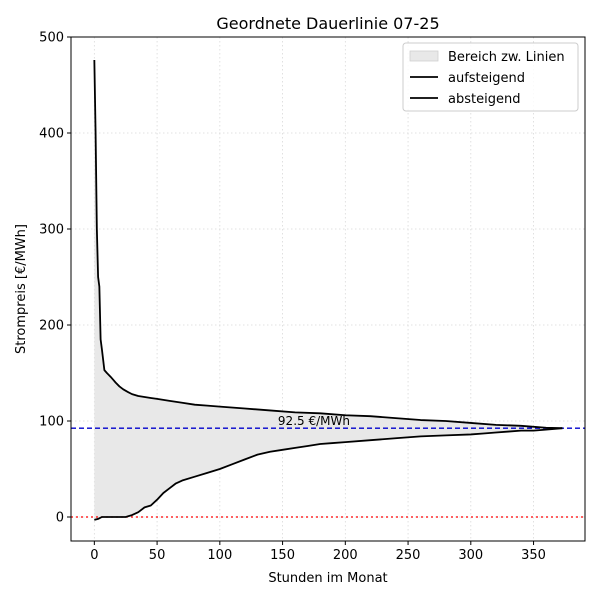 This screenshot has width=600, height=600. What do you see at coordinates (51, 134) in the screenshot?
I see `y-tick-label: 400` at bounding box center [51, 134].